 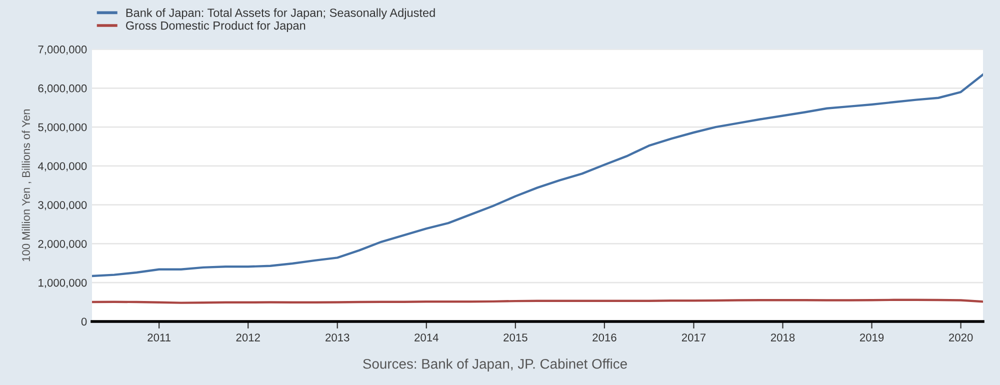 What do you see at coordinates (84, 322) in the screenshot?
I see `y-tick-label: 0` at bounding box center [84, 322].